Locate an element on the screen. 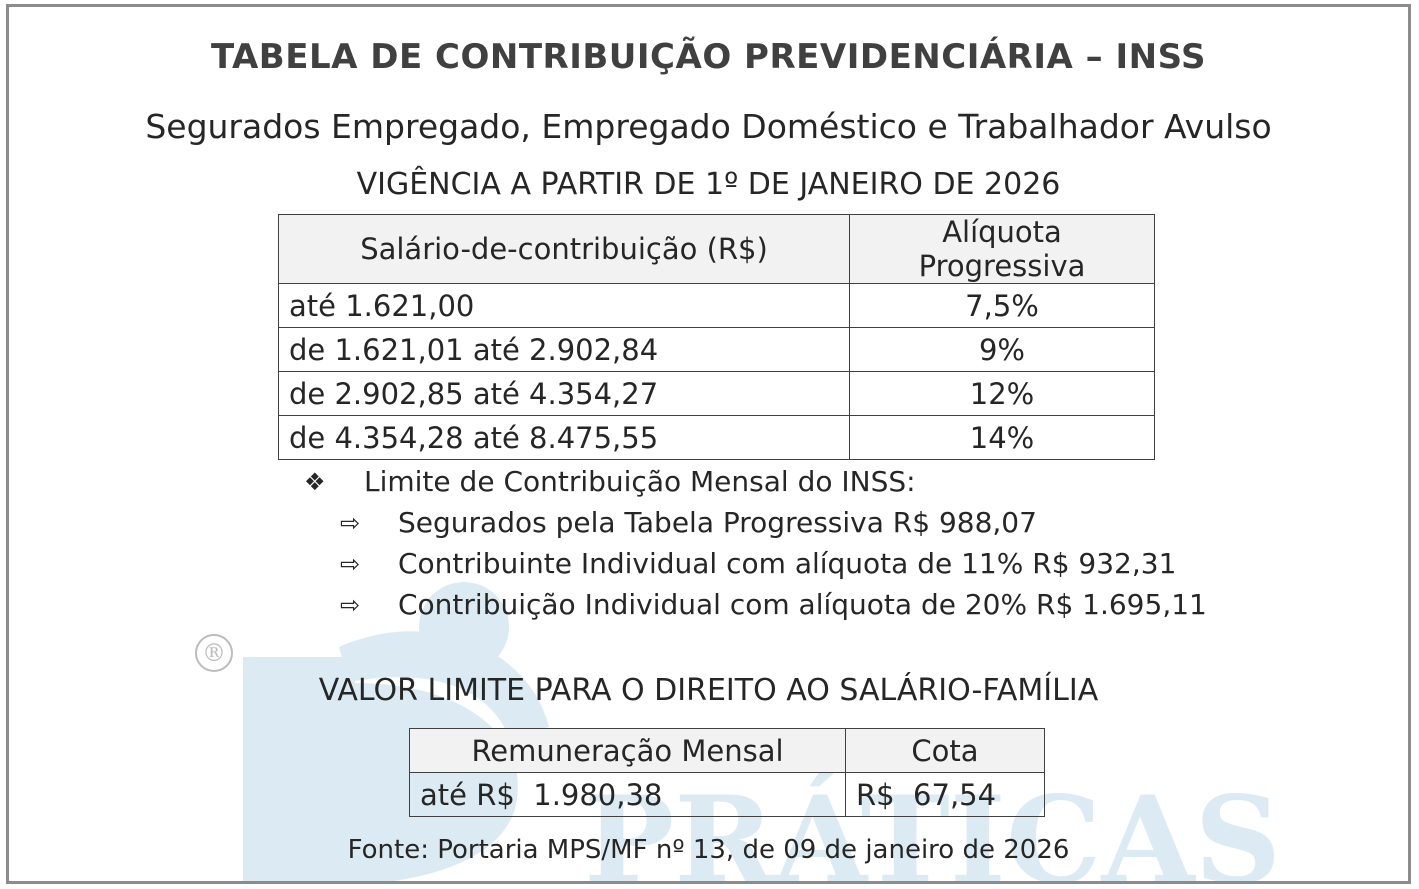 The width and height of the screenshot is (1419, 889). column-header-salary: Salário-de-contribuição (R$) is located at coordinates (564, 249).